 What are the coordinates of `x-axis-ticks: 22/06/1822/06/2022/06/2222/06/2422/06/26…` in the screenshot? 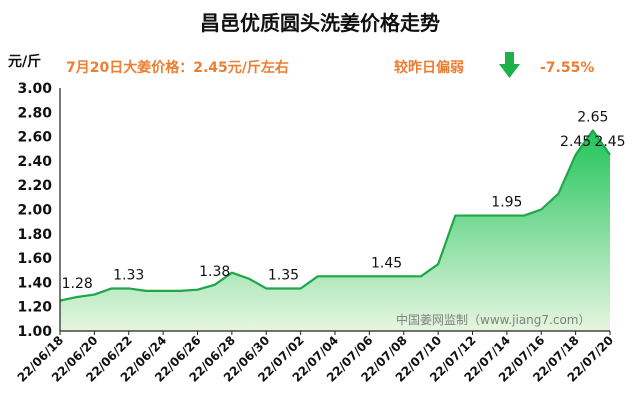 It's located at (315, 358).